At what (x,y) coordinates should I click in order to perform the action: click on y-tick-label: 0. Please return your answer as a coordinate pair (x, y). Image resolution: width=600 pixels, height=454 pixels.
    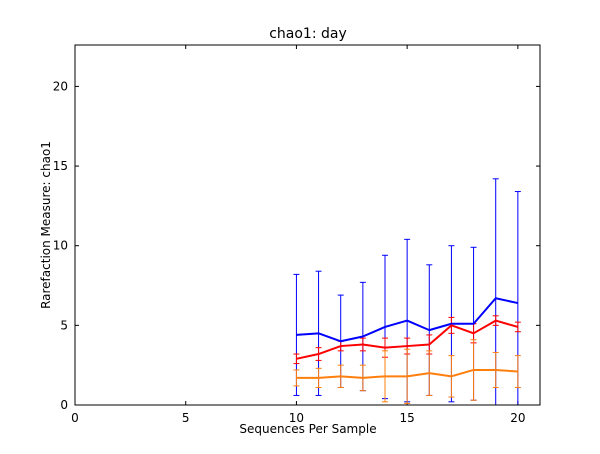
    Looking at the image, I should click on (64, 405).